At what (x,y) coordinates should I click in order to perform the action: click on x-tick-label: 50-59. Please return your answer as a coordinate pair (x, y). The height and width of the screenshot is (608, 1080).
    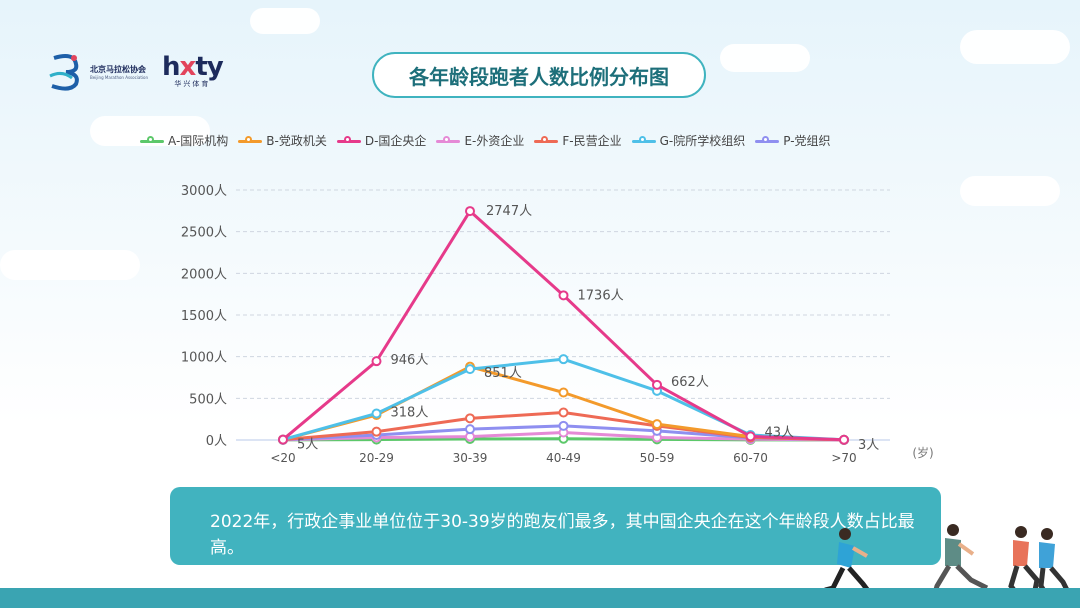
    Looking at the image, I should click on (657, 458).